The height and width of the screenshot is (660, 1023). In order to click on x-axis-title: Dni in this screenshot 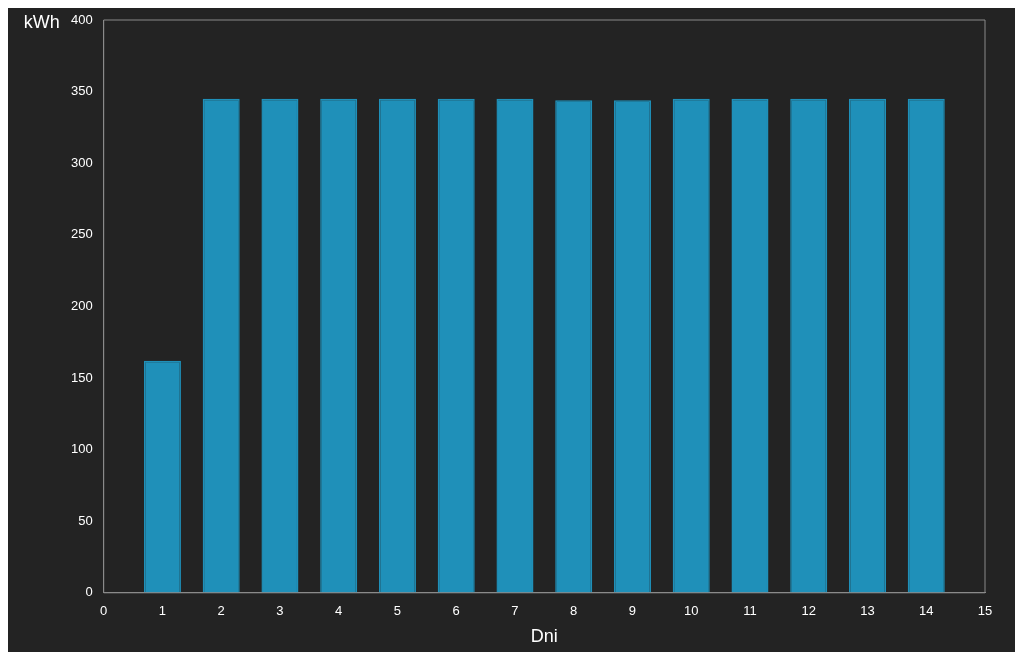, I will do `click(544, 636)`.